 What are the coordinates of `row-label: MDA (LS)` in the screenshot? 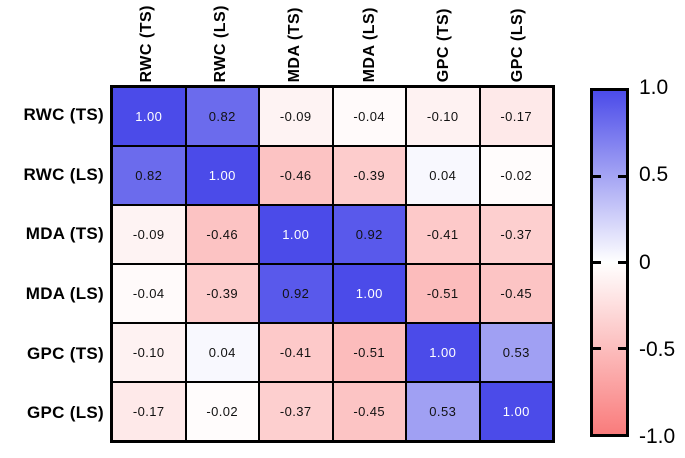 It's located at (64, 293).